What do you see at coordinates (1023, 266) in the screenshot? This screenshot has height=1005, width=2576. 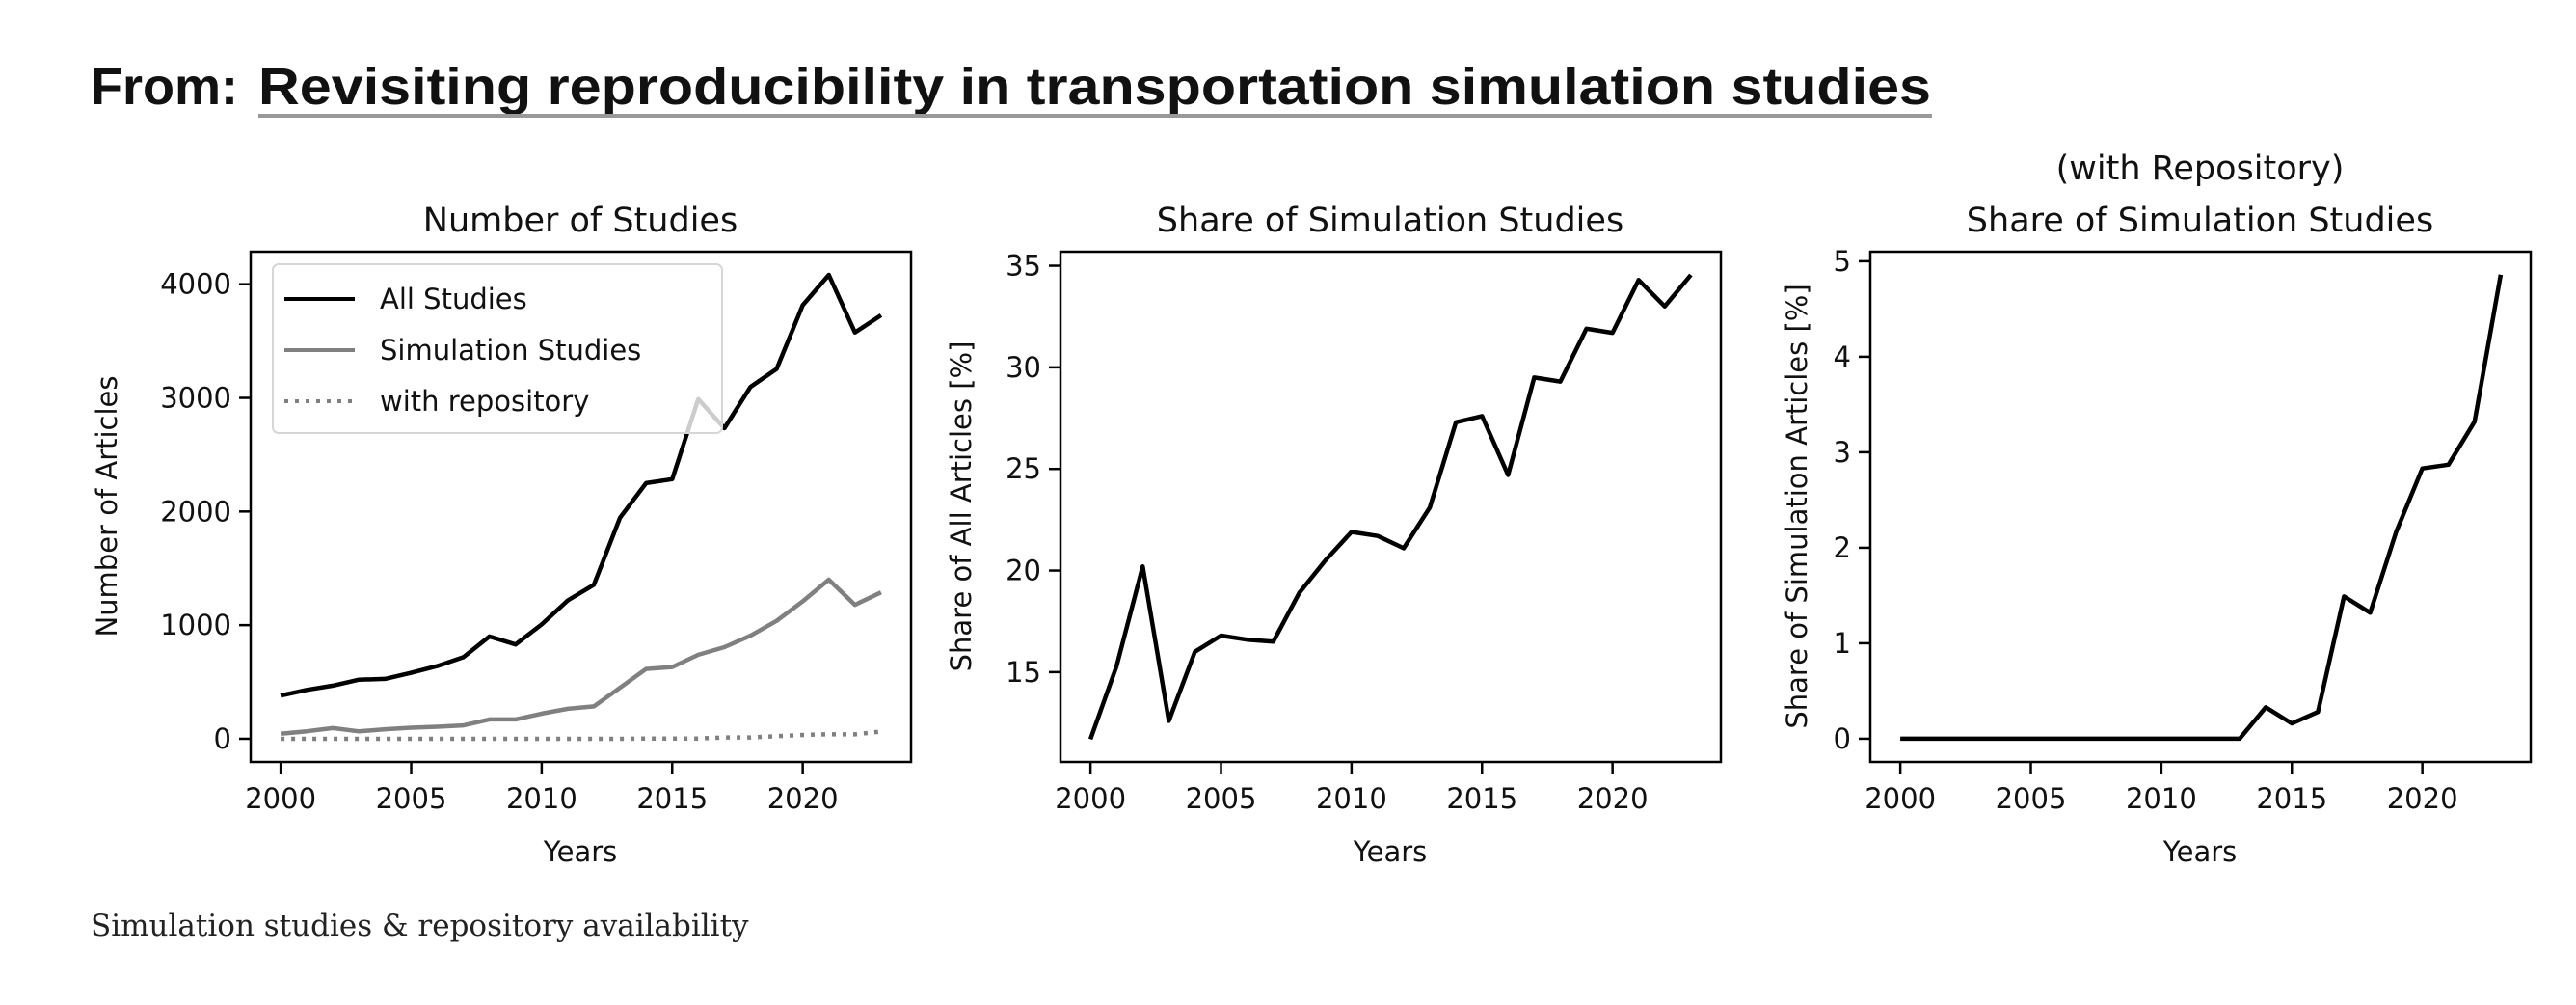 I see `y-tick-label: 35` at bounding box center [1023, 266].